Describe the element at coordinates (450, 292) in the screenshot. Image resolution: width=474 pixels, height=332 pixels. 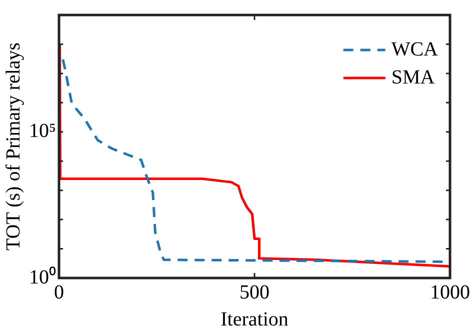
I see `x-tick-label: 1000` at that location.